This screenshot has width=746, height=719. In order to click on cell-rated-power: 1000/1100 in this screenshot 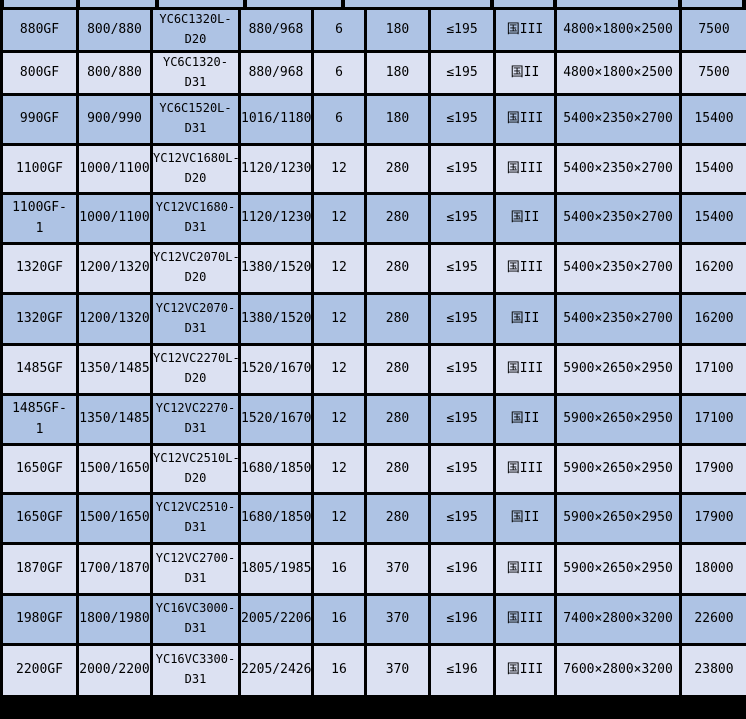, I will do `click(114, 168)`.